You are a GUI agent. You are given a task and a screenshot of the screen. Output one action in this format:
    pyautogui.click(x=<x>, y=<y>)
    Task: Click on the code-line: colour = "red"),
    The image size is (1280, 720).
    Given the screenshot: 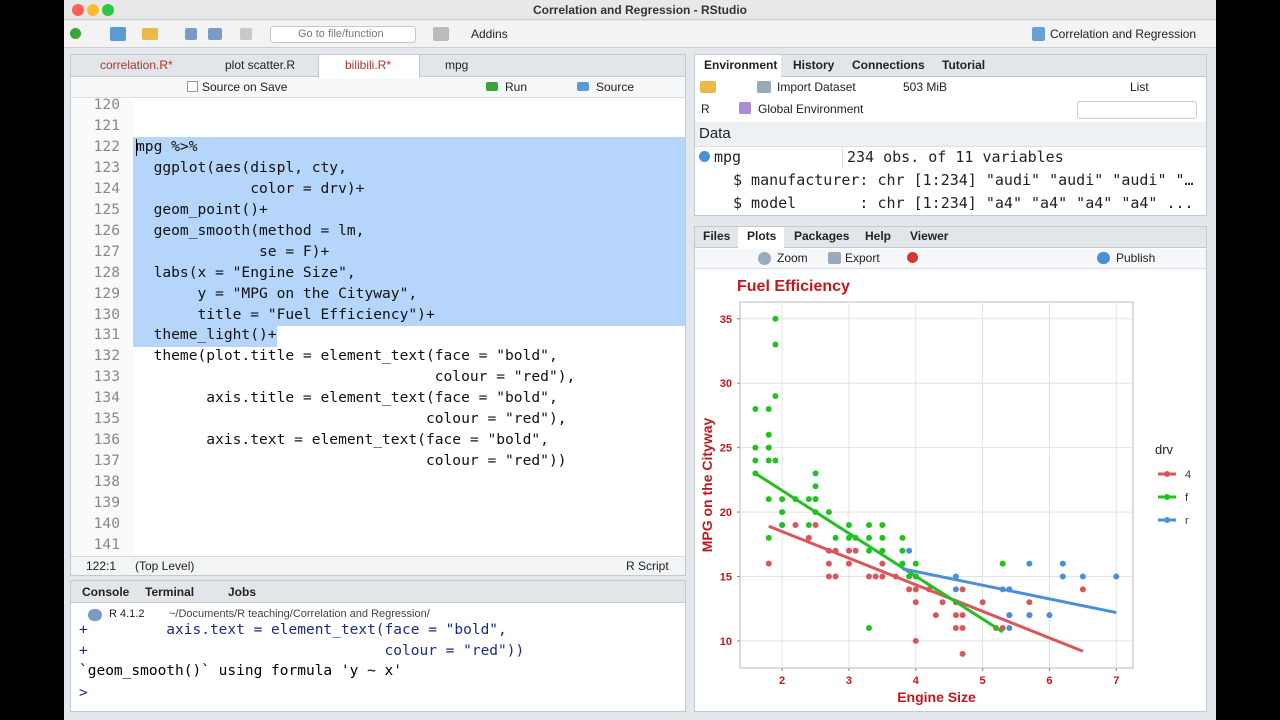 What is the action you would take?
    pyautogui.click(x=351, y=419)
    